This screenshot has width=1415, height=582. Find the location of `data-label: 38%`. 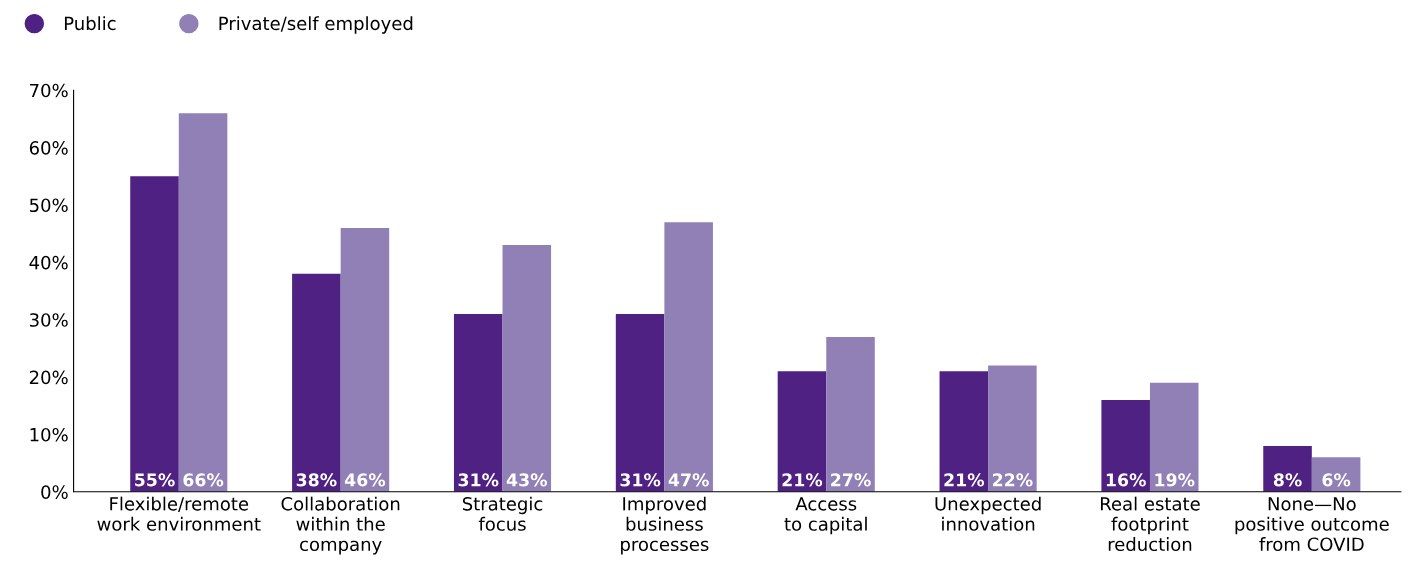

data-label: 38% is located at coordinates (316, 480).